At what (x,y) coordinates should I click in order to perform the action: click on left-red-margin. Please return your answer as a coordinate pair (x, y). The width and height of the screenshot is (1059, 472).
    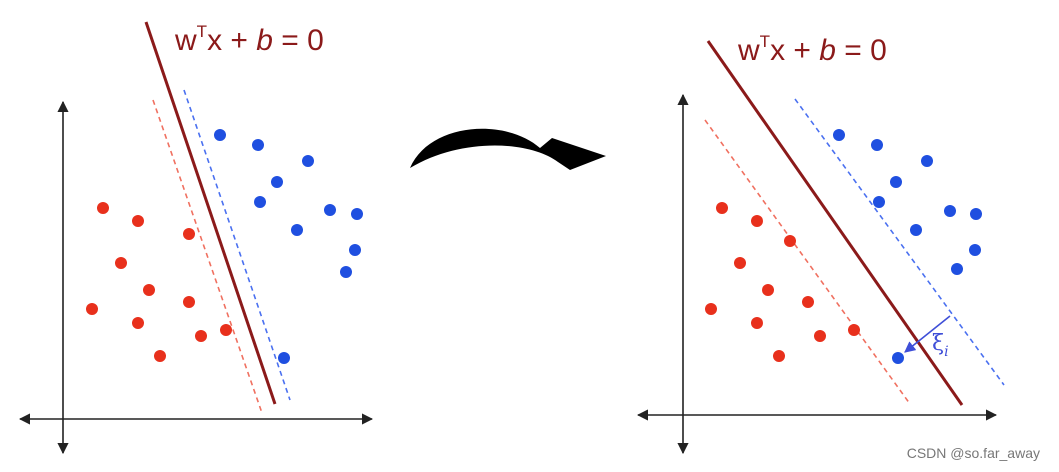
    Looking at the image, I should click on (207, 256).